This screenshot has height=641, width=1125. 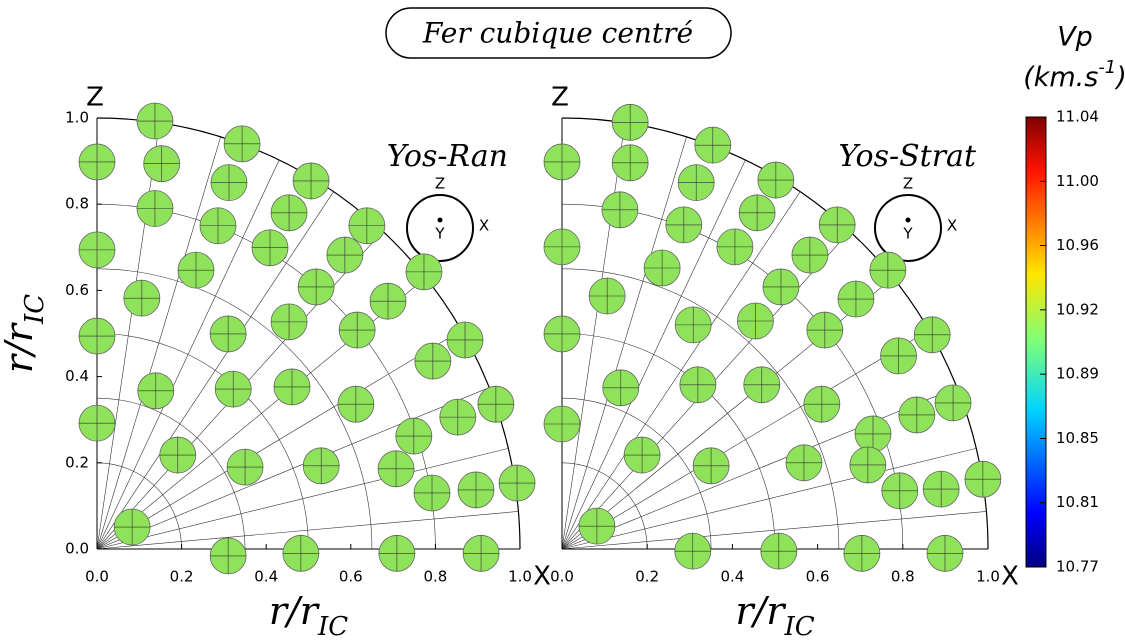 What do you see at coordinates (77, 462) in the screenshot?
I see `y-tick-label: 0.2` at bounding box center [77, 462].